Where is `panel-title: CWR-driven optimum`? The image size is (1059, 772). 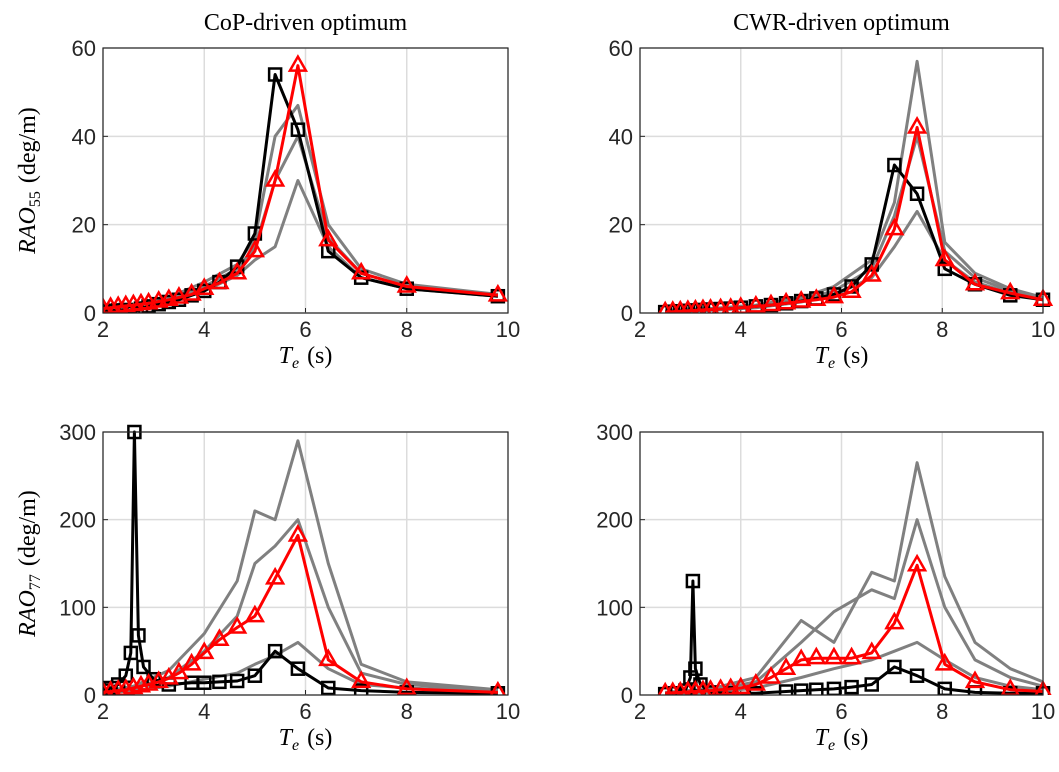 panel-title: CWR-driven optimum is located at coordinates (841, 23).